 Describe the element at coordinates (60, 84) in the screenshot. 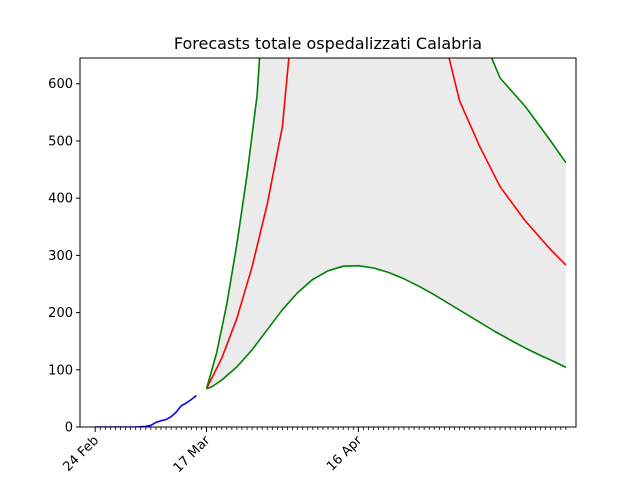

I see `y-tick-label: 600` at that location.